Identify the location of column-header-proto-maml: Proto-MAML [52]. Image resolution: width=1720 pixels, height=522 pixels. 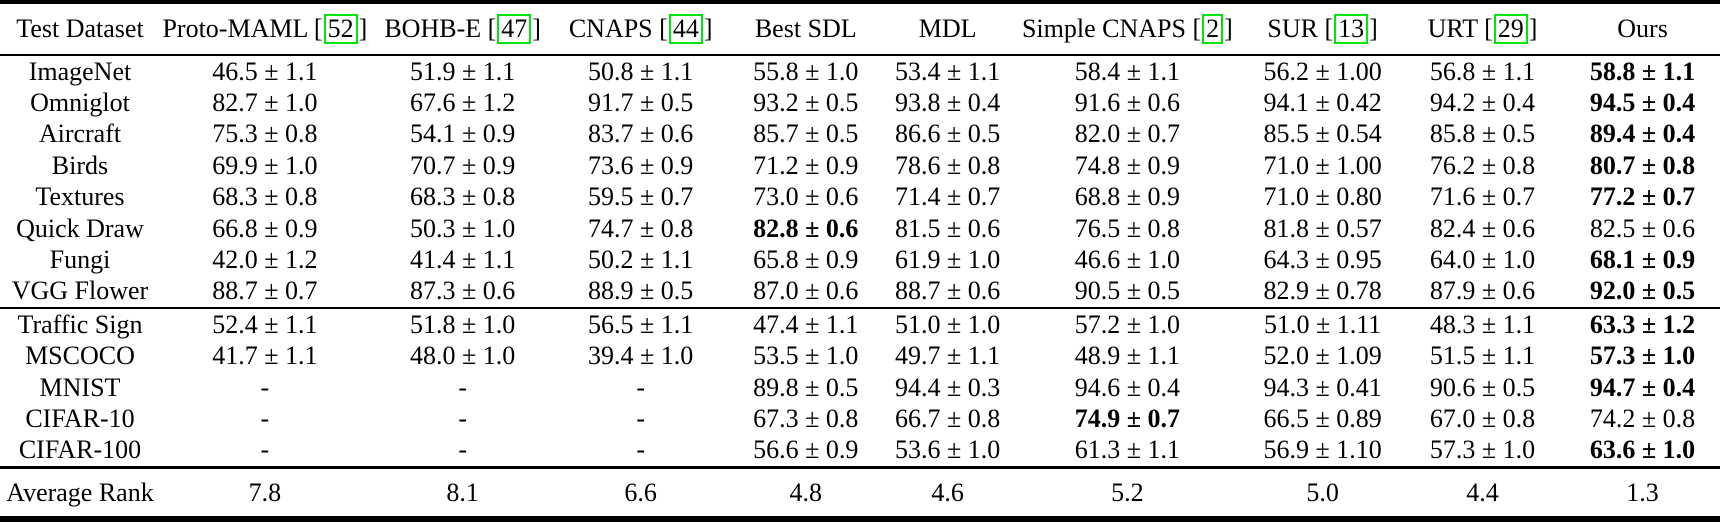
(265, 29).